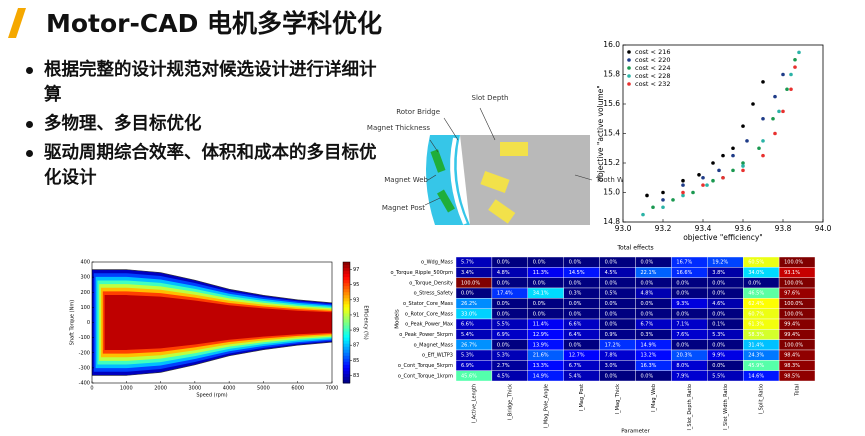 This screenshot has width=865, height=436. I want to click on slide-title: Motor-CAD 电机多学科优化, so click(214, 23).